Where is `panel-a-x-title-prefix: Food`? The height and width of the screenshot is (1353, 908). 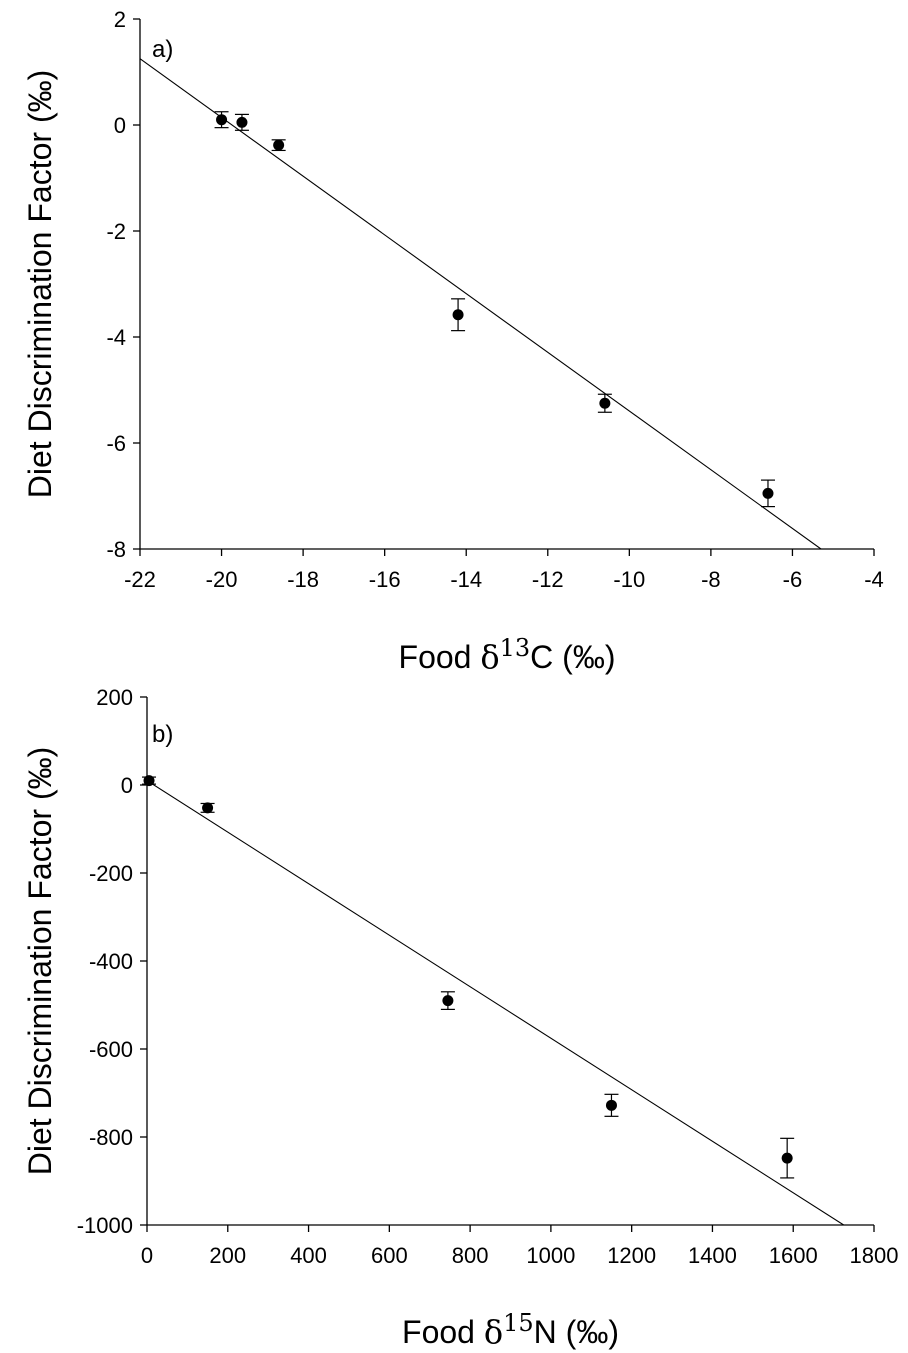
panel-a-x-title-prefix: Food is located at coordinates (440, 657).